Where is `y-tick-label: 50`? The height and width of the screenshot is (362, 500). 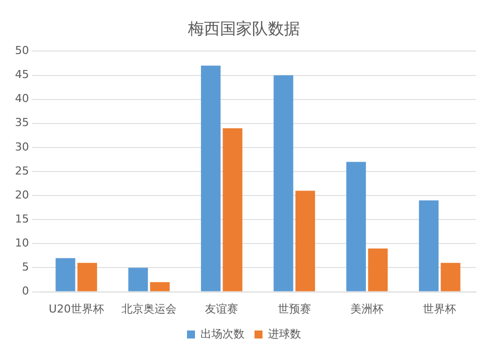
y-tick-label: 50 is located at coordinates (21, 51).